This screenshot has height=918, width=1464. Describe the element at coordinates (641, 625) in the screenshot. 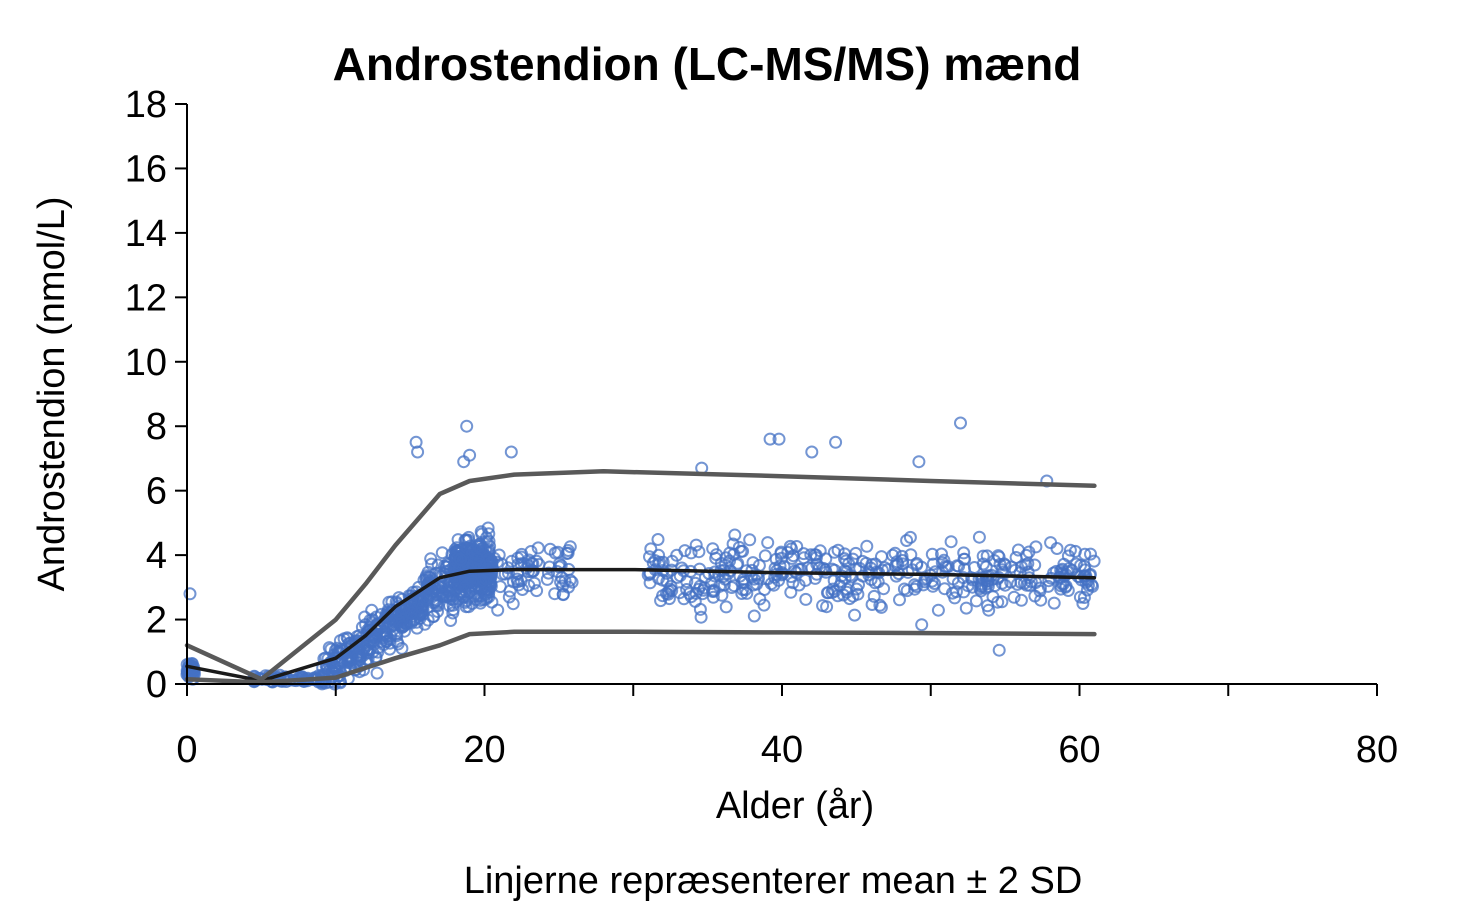

I see `mean-line` at that location.